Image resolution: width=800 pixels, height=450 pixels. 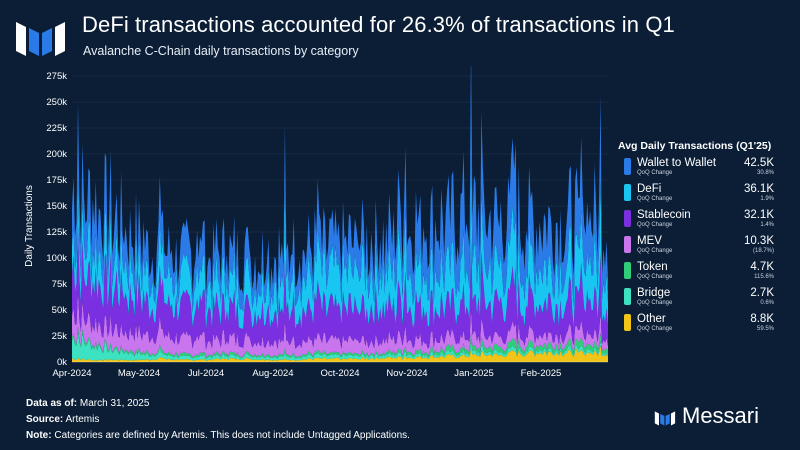 What do you see at coordinates (60, 284) in the screenshot?
I see `y-tick-label: 75k` at bounding box center [60, 284].